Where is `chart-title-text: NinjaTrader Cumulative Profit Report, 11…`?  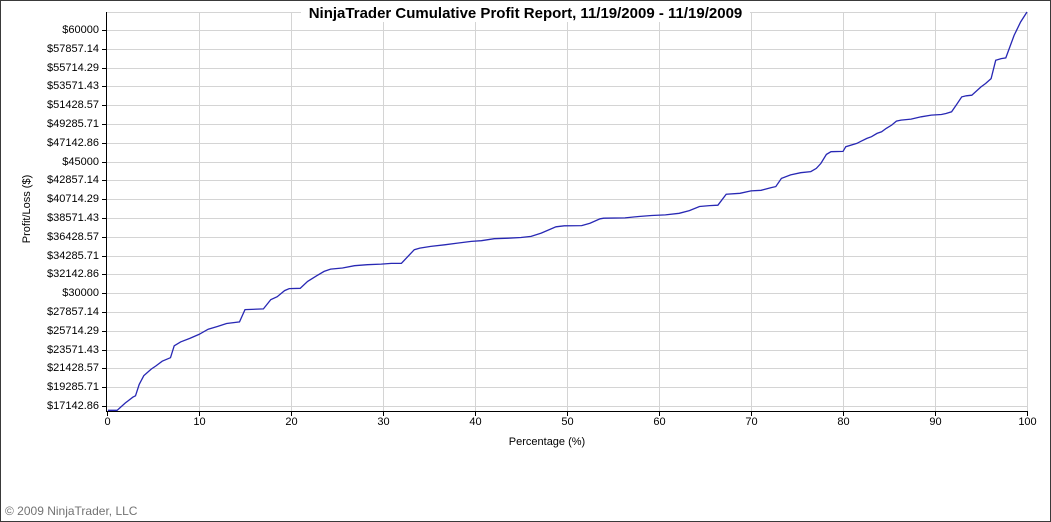
chart-title-text: NinjaTrader Cumulative Profit Report, 11… is located at coordinates (525, 13).